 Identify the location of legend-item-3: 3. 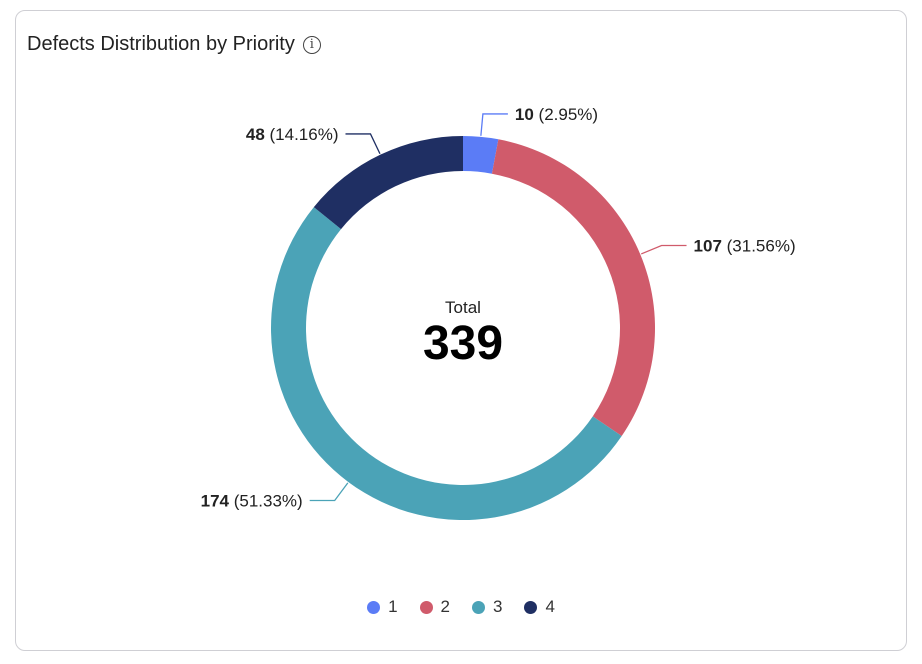
(487, 607).